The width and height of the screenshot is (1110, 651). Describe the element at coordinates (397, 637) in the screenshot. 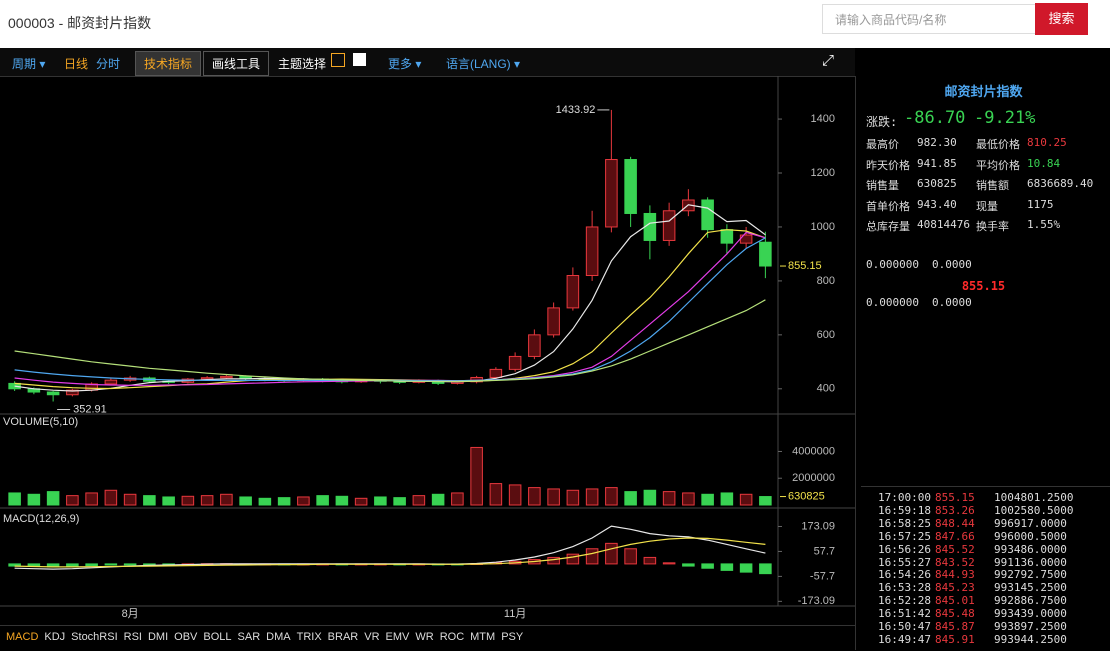

I see `indicator-tab: EMV` at that location.